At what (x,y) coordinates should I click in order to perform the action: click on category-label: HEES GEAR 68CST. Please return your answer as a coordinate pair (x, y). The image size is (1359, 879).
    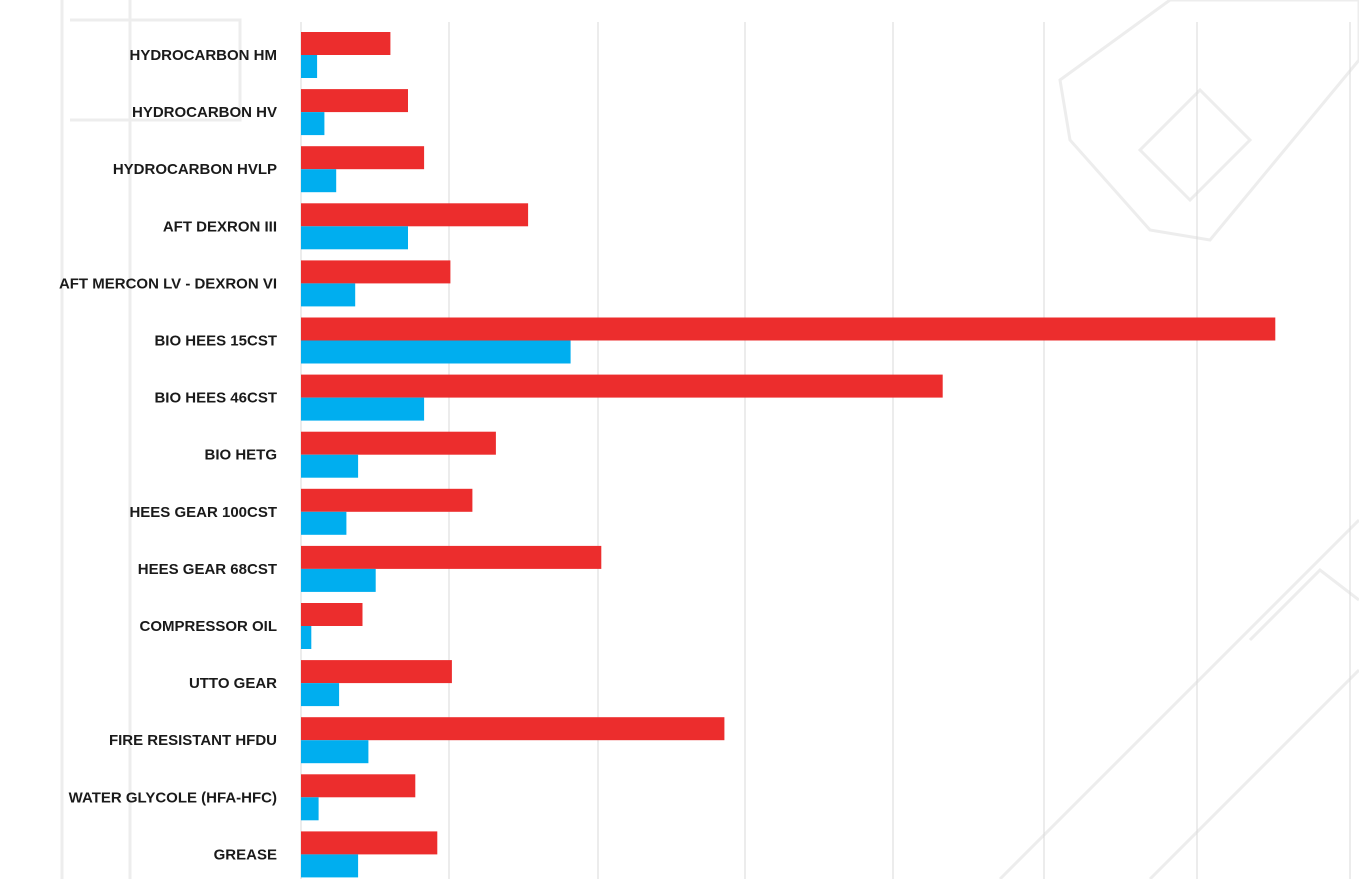
    Looking at the image, I should click on (207, 569).